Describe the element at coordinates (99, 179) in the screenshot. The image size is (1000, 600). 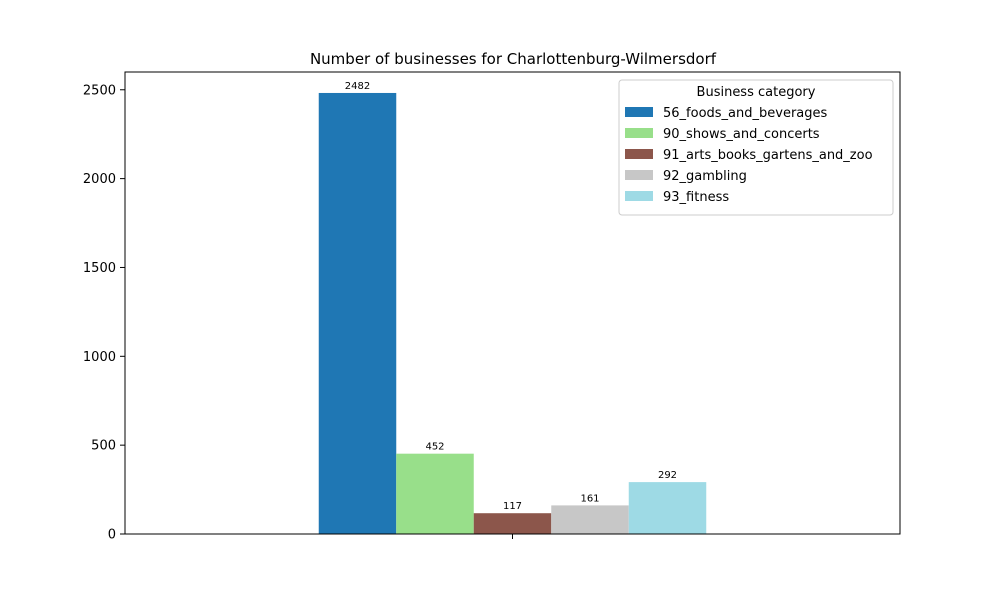
I see `y-tick-label: 2000` at that location.